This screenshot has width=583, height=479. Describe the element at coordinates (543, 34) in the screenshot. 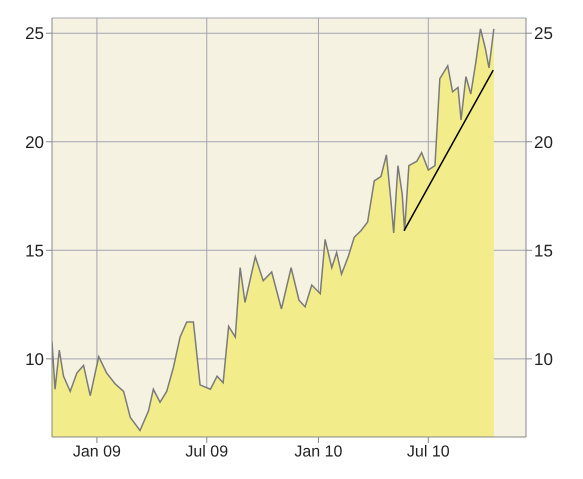

I see `y2-tick-label: 25` at that location.